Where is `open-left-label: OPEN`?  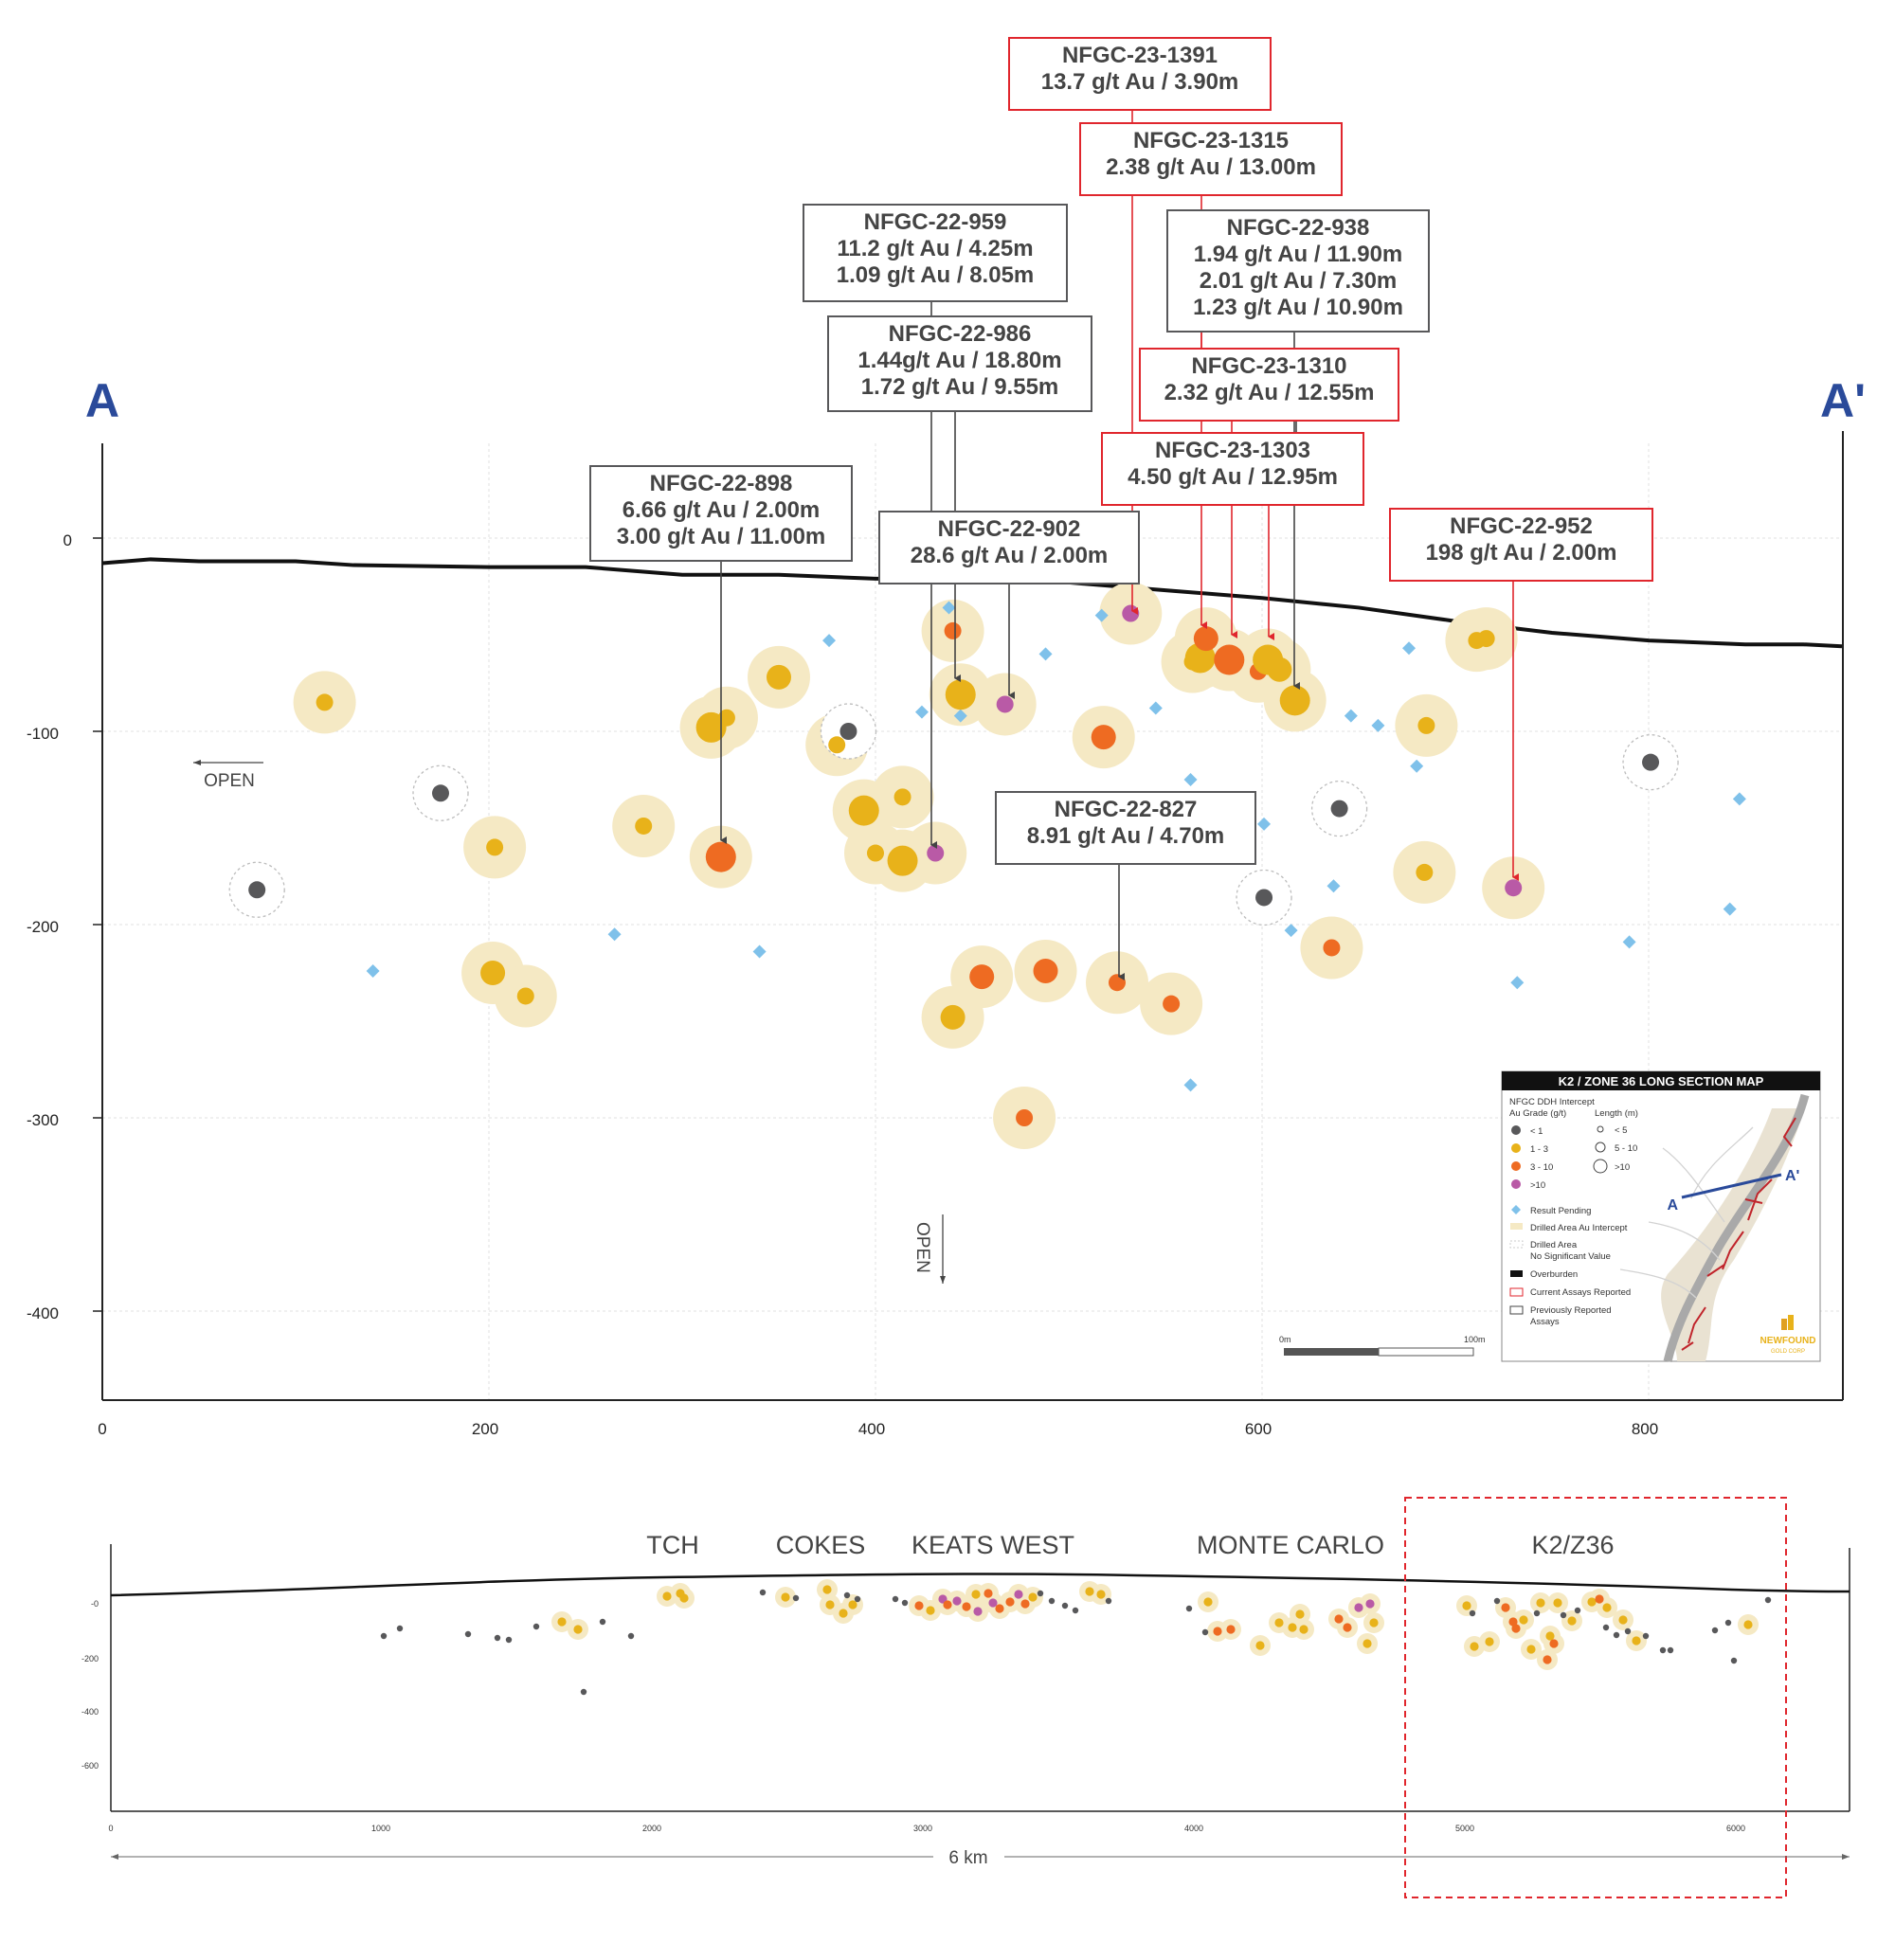
open-left-label: OPEN is located at coordinates (229, 781).